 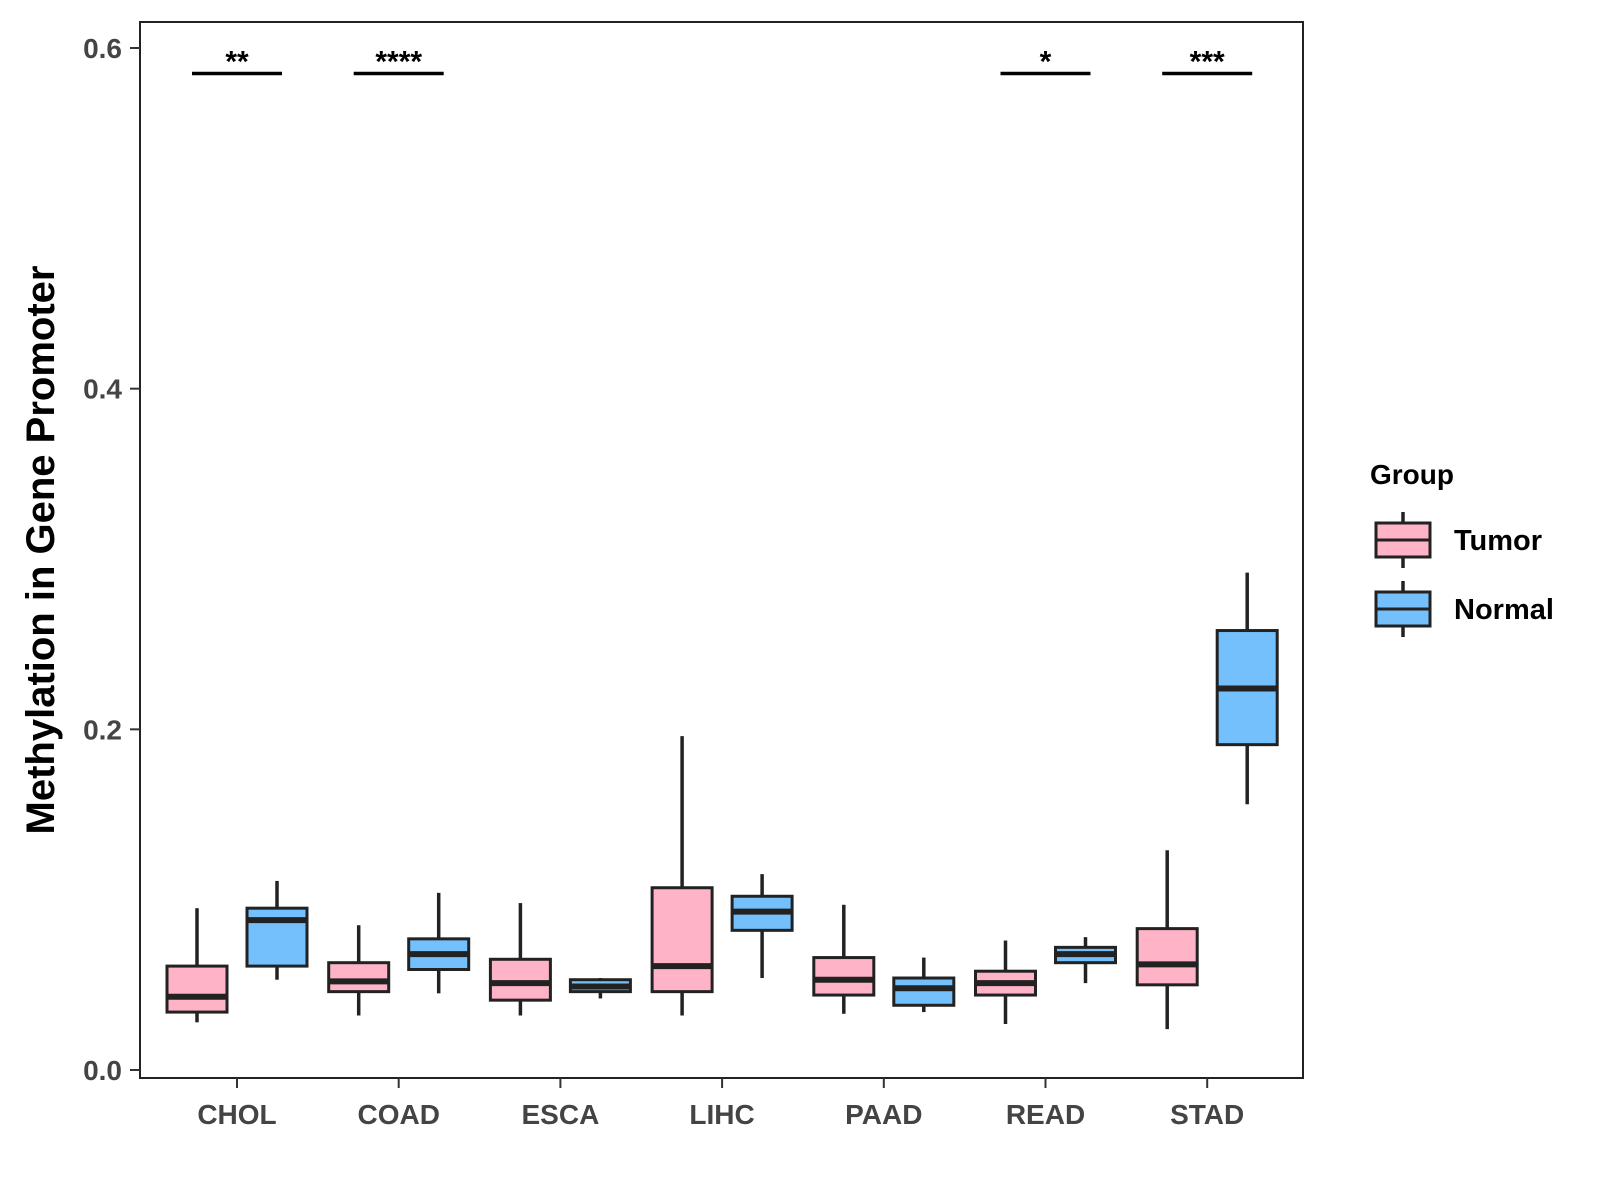 What do you see at coordinates (1046, 62) in the screenshot?
I see `sig-label-read: *` at bounding box center [1046, 62].